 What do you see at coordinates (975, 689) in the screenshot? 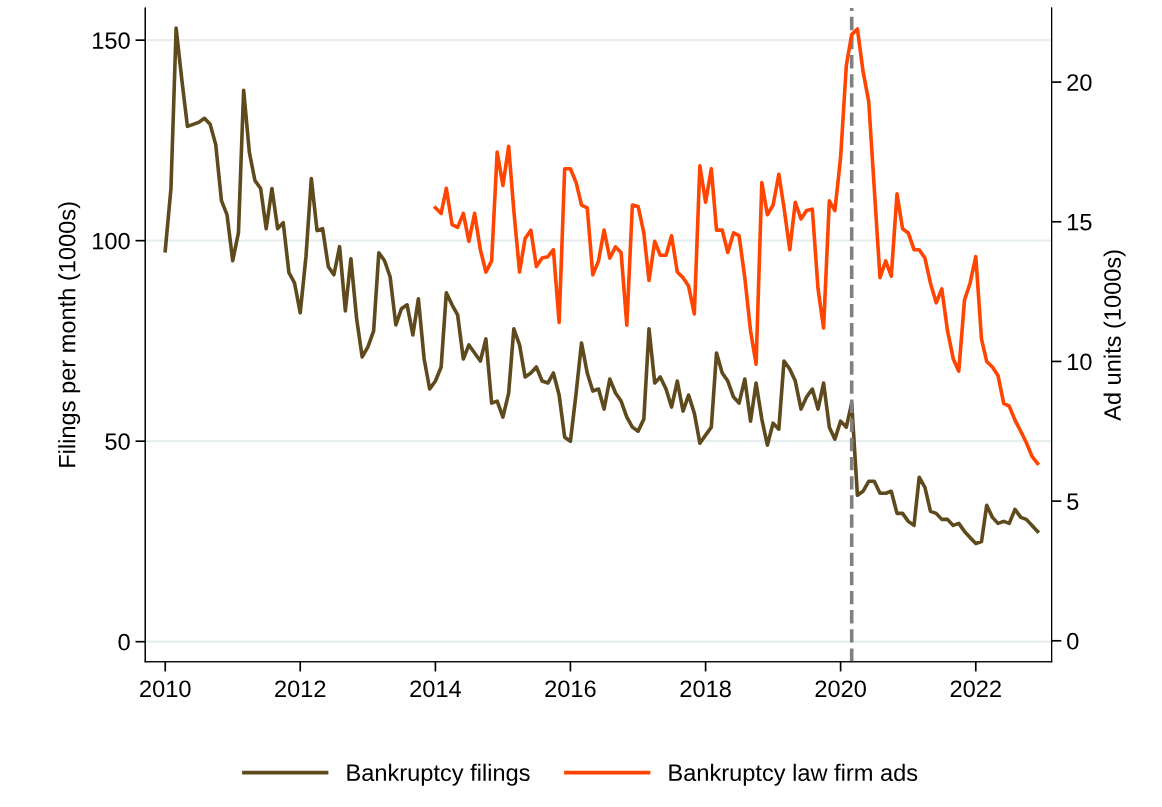
I see `x-tick-label: 2022` at bounding box center [975, 689].